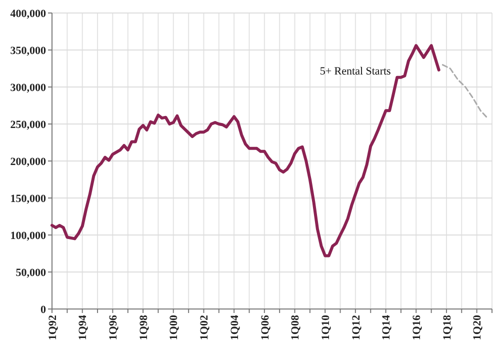 The image size is (500, 350). Describe the element at coordinates (296, 327) in the screenshot. I see `x-tick-label: 1Q08` at that location.